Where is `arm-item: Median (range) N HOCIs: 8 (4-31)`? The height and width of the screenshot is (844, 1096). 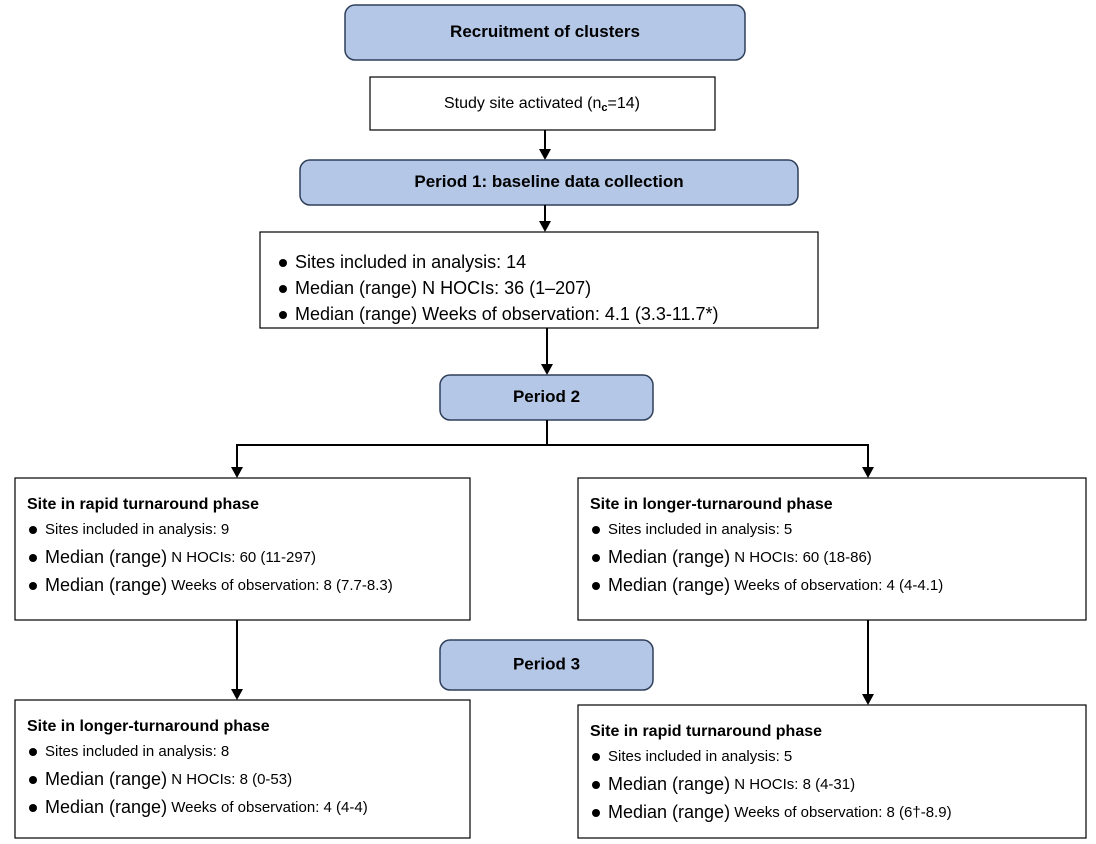 arm-item: Median (range) N HOCIs: 8 (4-31) is located at coordinates (731, 784).